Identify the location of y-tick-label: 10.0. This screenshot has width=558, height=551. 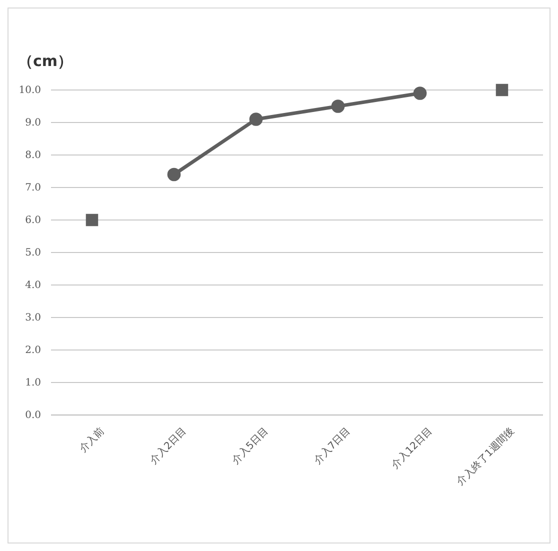
(29, 90).